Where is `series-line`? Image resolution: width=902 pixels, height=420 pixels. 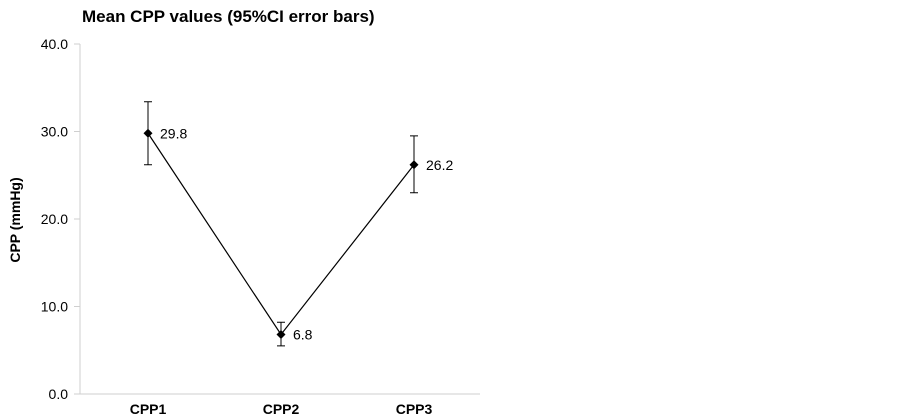
series-line is located at coordinates (281, 234).